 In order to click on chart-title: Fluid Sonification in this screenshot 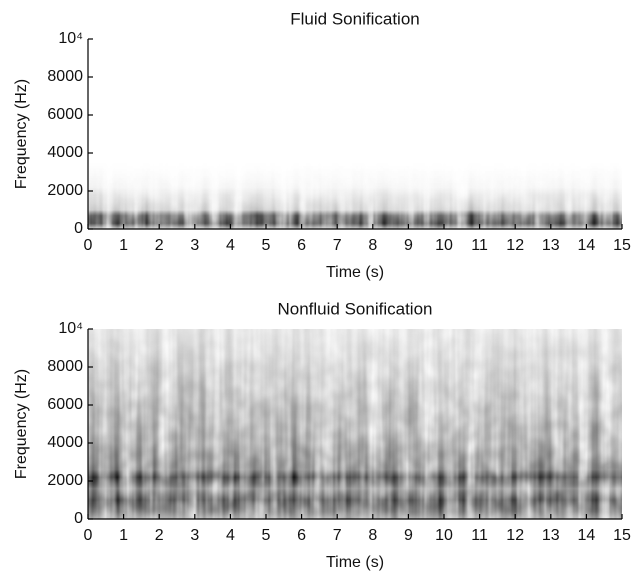, I will do `click(354, 18)`.